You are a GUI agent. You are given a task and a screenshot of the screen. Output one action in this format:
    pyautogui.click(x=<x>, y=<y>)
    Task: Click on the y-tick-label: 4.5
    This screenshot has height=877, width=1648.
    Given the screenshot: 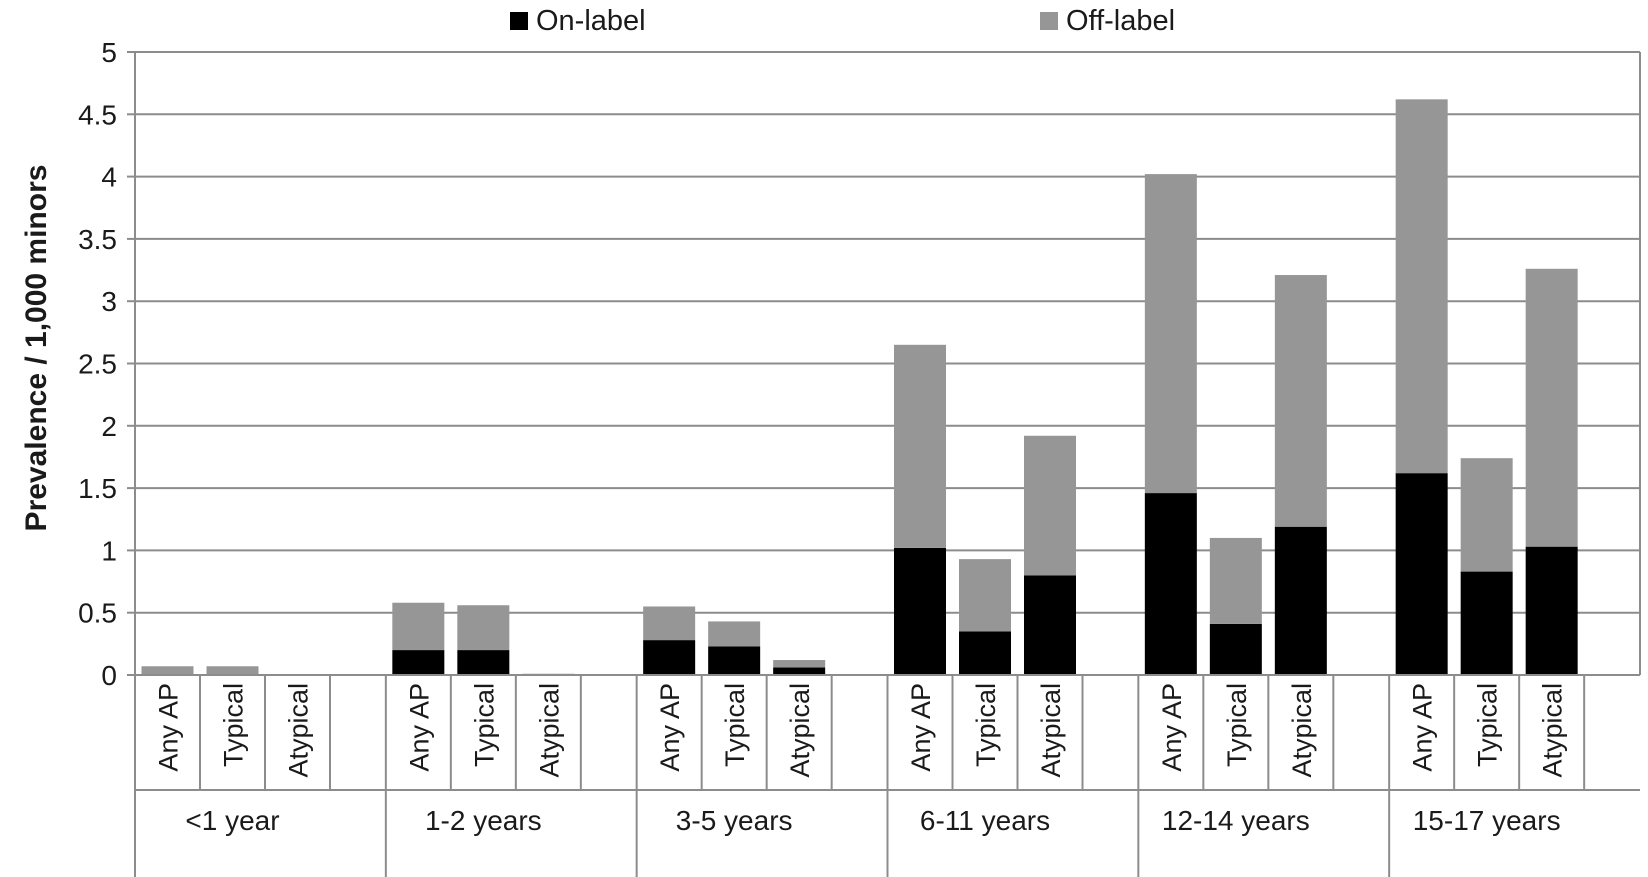 What is the action you would take?
    pyautogui.click(x=97, y=114)
    